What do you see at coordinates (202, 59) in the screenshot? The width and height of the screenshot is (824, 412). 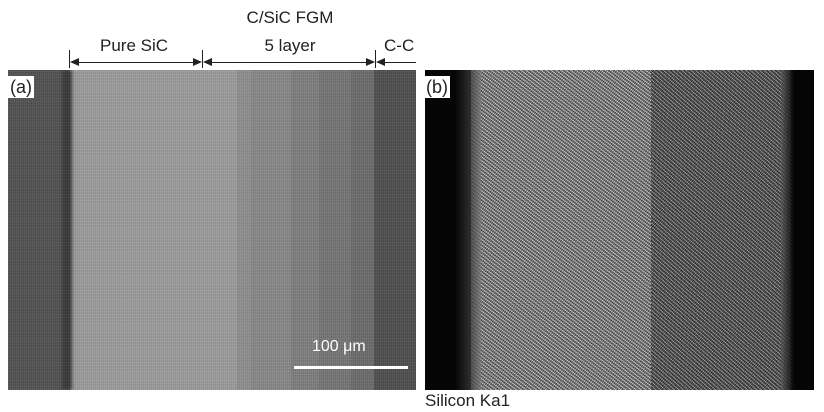 I see `tick-sic-fgm` at bounding box center [202, 59].